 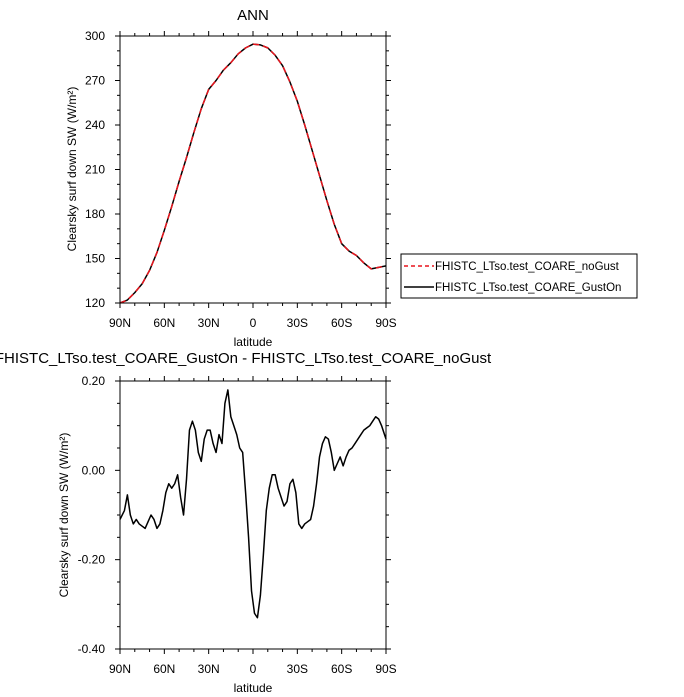 I want to click on legend-box, so click(x=519, y=276).